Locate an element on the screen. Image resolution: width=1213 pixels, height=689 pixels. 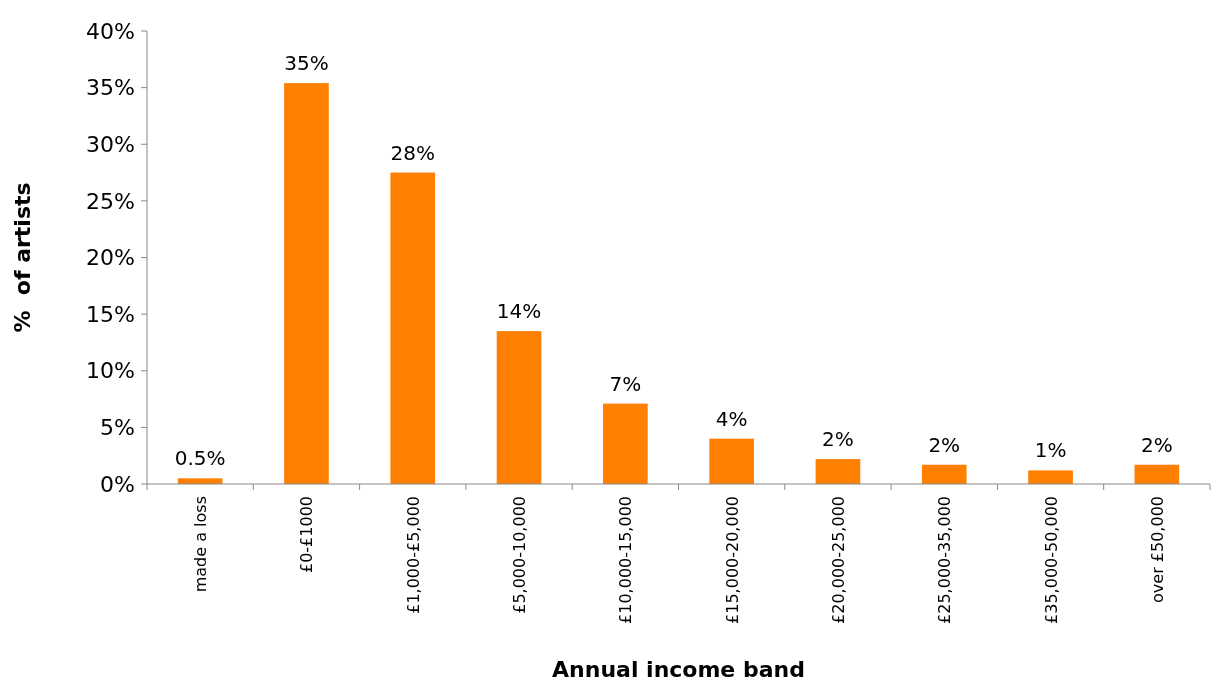
y-tick-label: 0% is located at coordinates (117, 484).